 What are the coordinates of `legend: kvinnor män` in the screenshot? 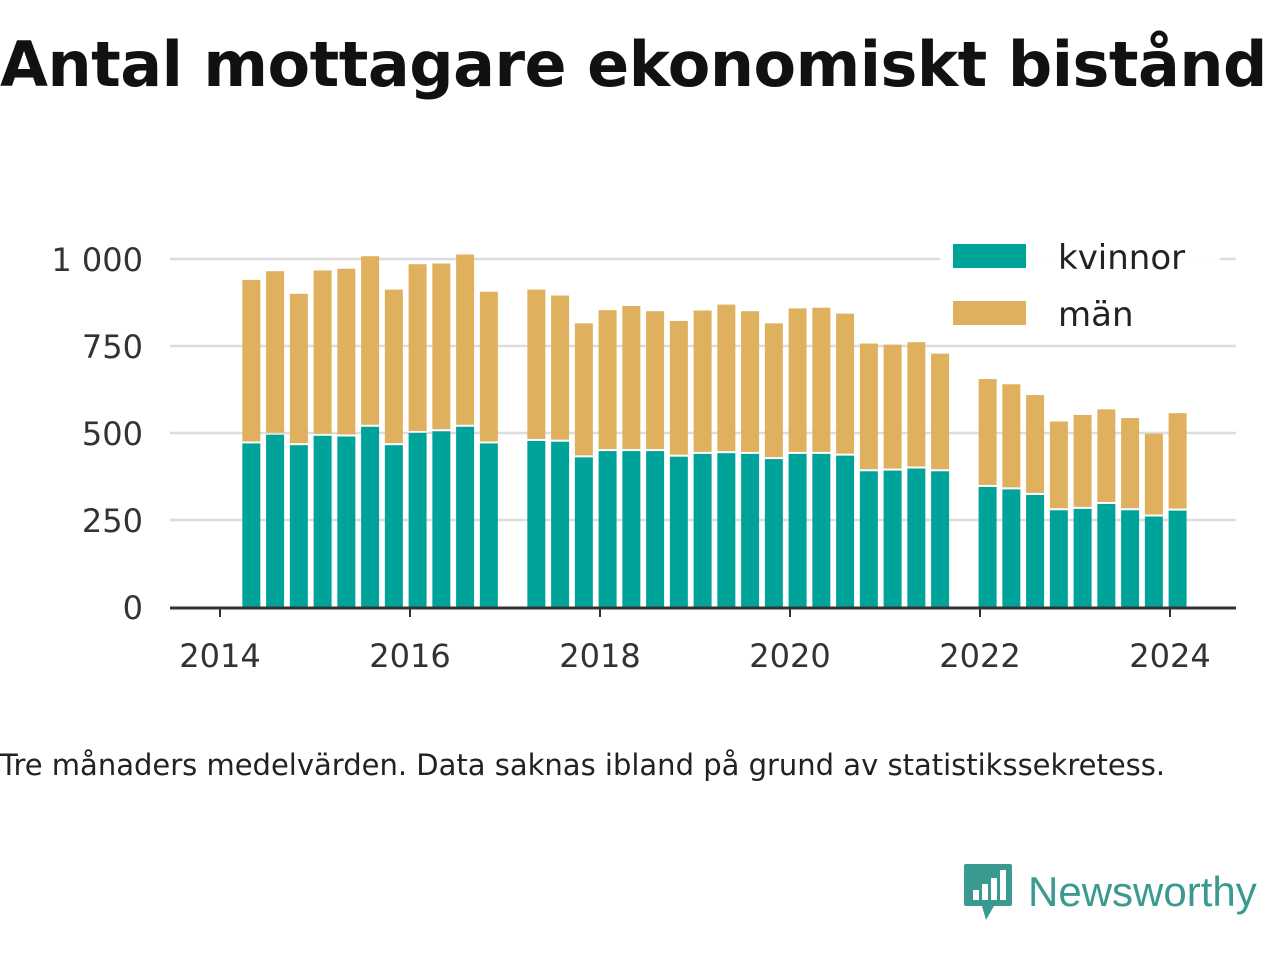 It's located at (1080, 287).